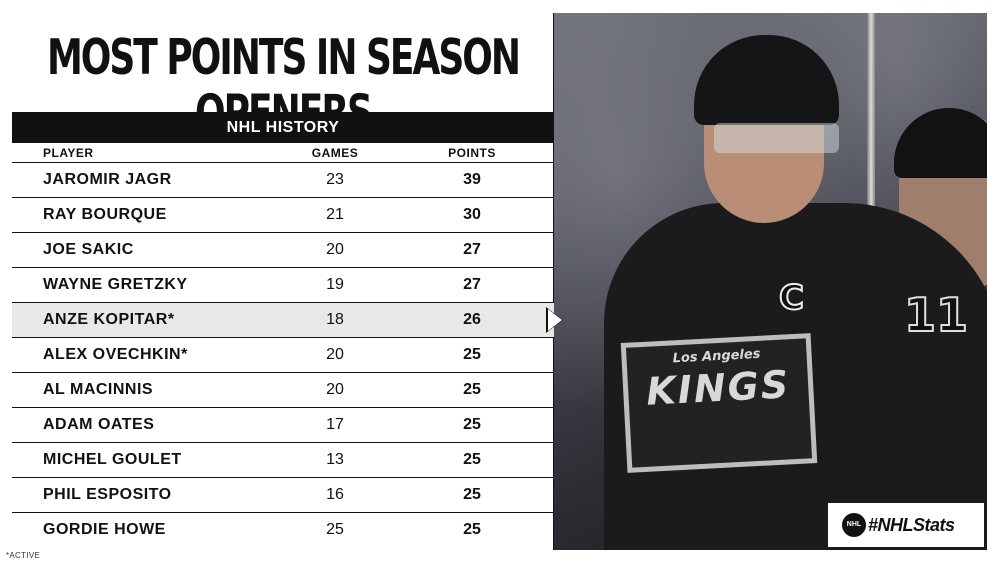 This screenshot has width=1000, height=563. Describe the element at coordinates (936, 315) in the screenshot. I see `jersey-number: 11` at that location.